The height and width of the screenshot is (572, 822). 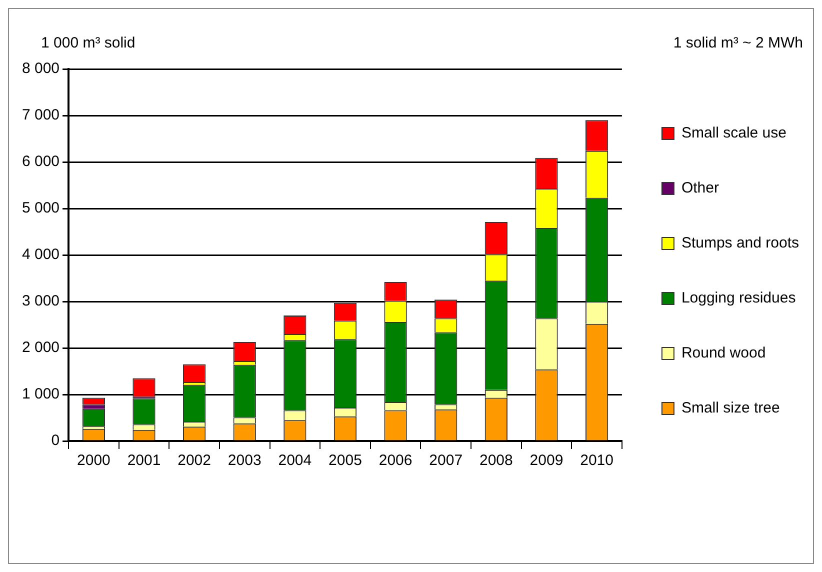 I want to click on y-tick-label: 7 000, so click(x=41, y=115).